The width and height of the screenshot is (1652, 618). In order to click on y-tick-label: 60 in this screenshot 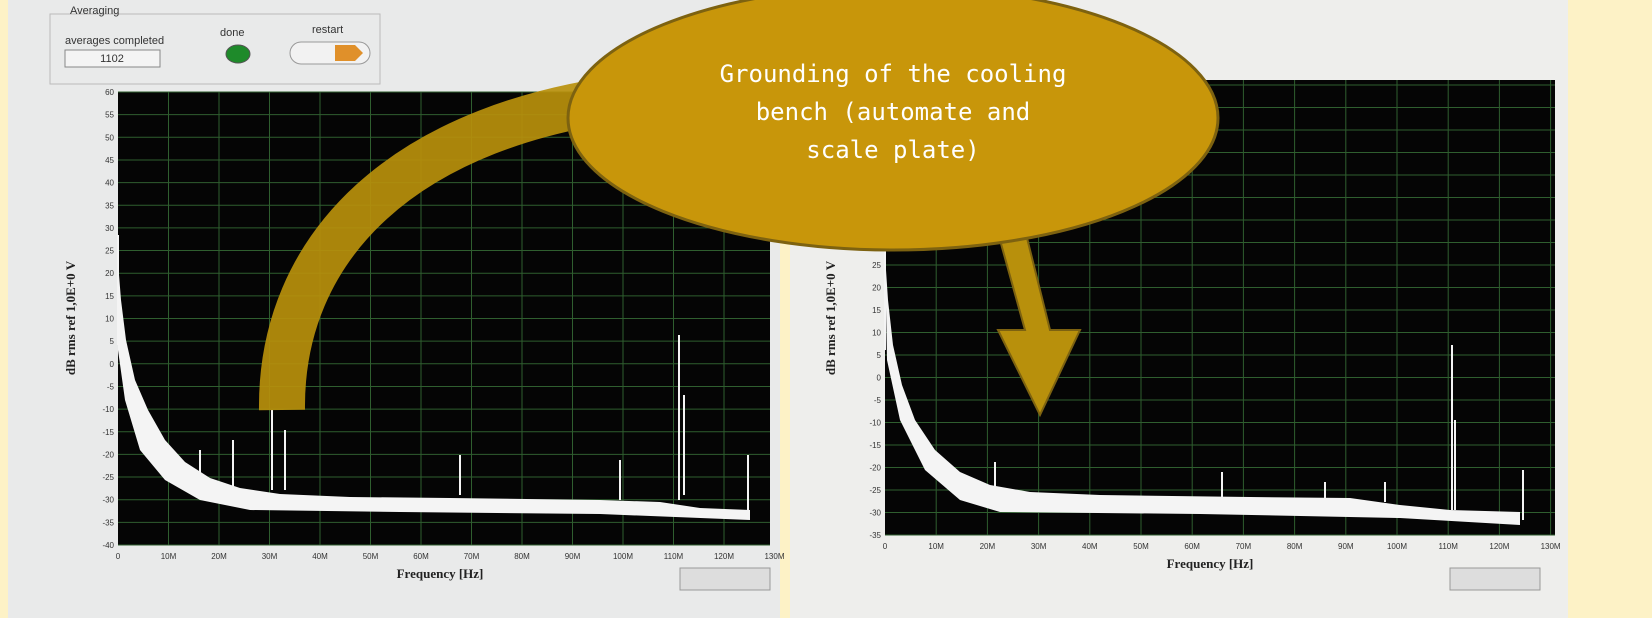, I will do `click(109, 92)`.